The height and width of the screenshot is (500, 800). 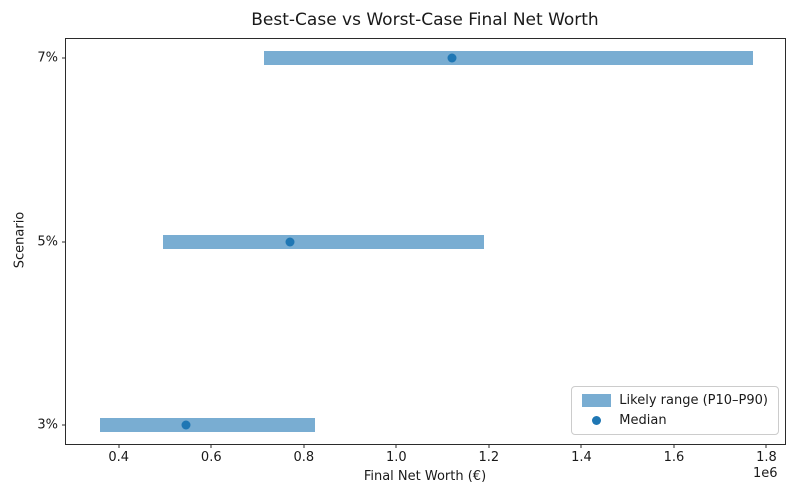 I want to click on chart-title: Best-Case vs Worst-Case Final Net Worth, so click(x=425, y=20).